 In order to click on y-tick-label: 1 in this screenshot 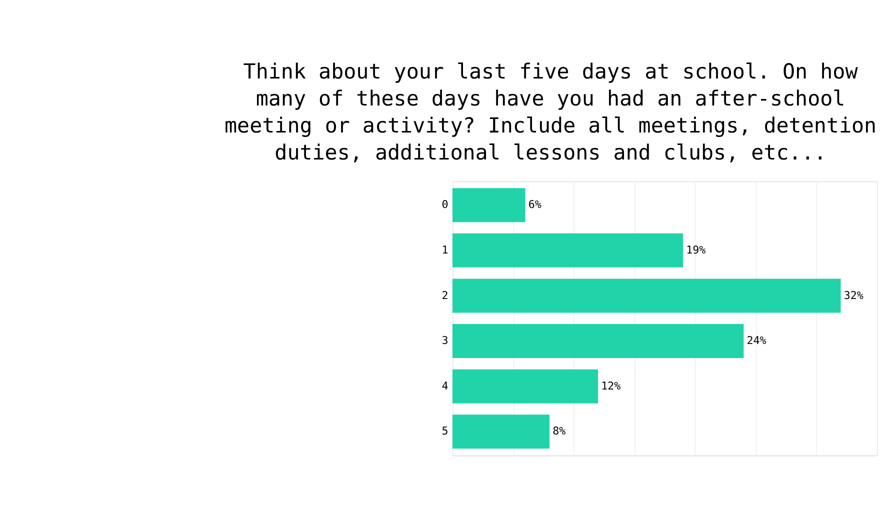, I will do `click(445, 250)`.